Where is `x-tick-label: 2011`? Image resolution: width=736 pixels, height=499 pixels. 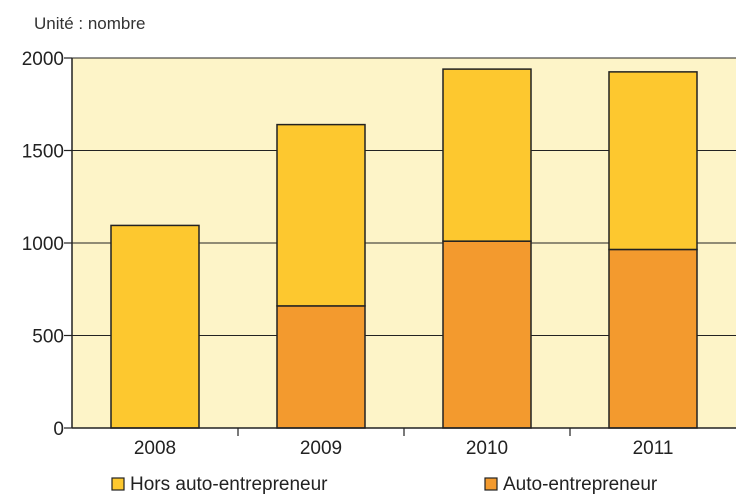 x-tick-label: 2011 is located at coordinates (653, 448).